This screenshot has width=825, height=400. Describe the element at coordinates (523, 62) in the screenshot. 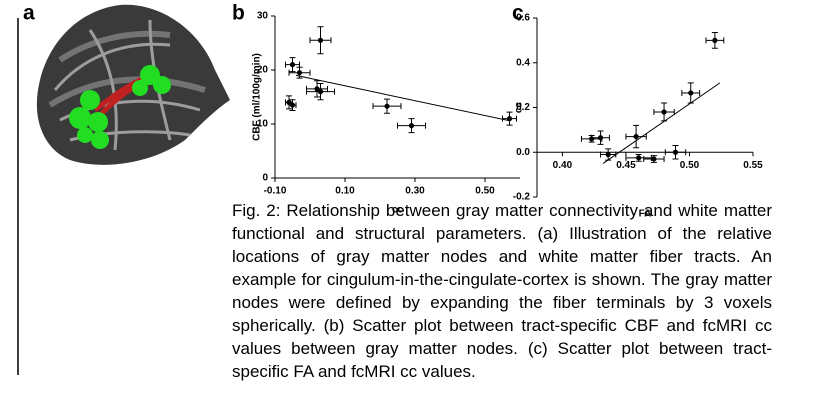

I see `y-tick-label: 0.4` at that location.